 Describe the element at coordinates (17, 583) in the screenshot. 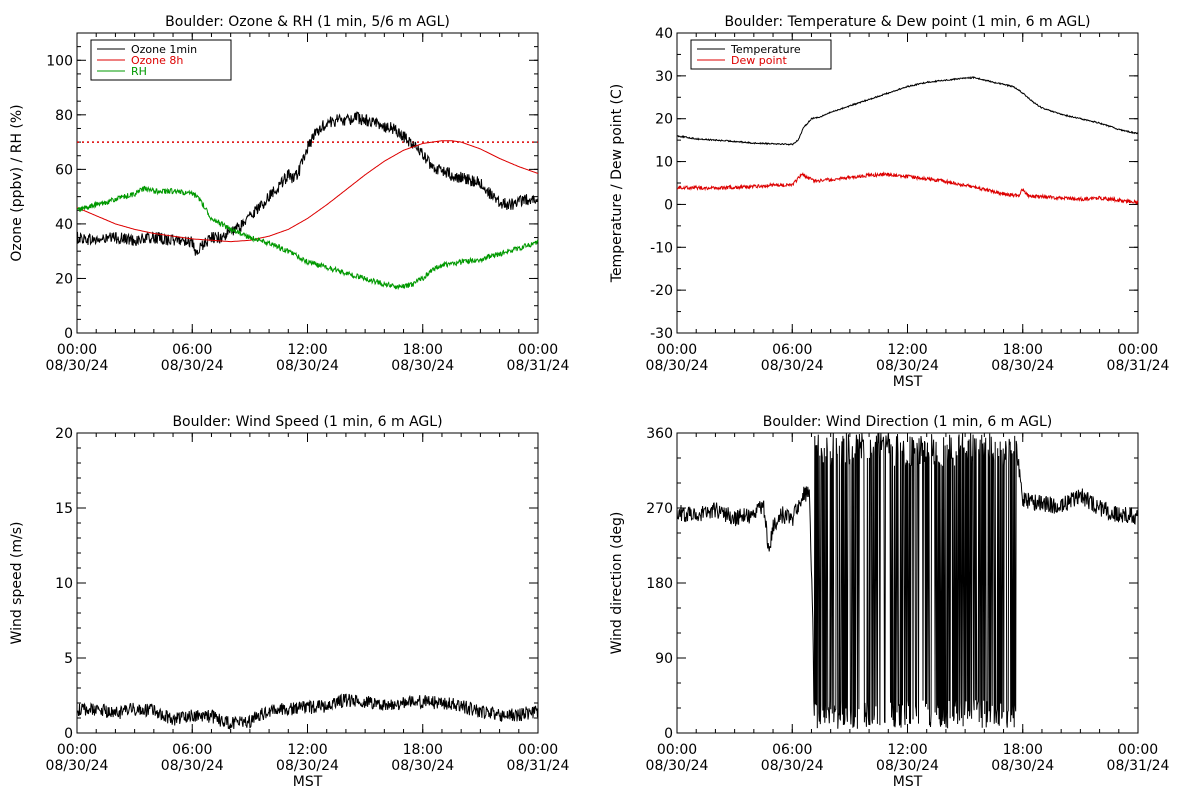

I see `y-axis-label: Wind speed (m/s)` at that location.